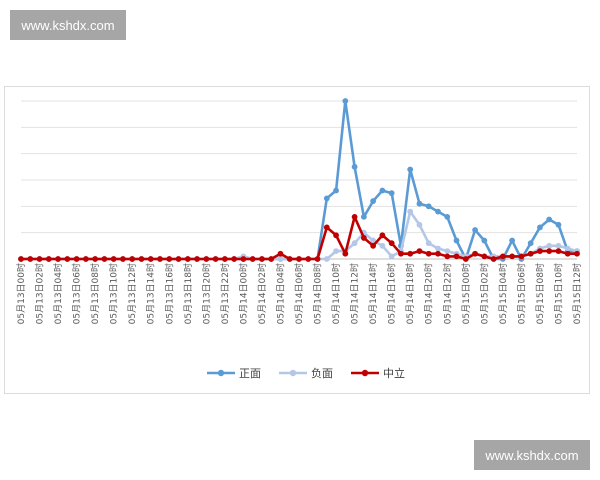 This screenshot has width=600, height=480. Describe the element at coordinates (373, 293) in the screenshot. I see `x-tick-label: 05月14日14时` at that location.